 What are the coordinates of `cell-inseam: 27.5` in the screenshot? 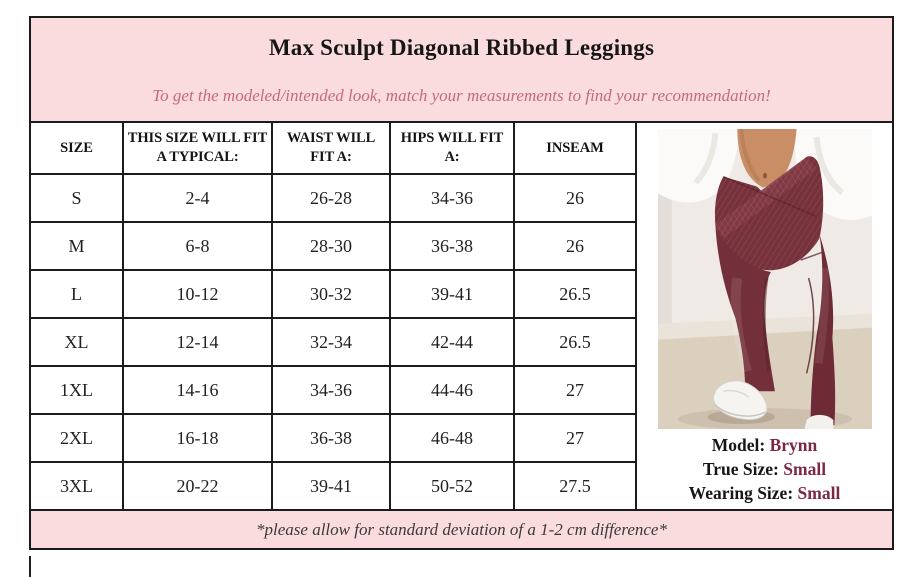 It's located at (575, 486).